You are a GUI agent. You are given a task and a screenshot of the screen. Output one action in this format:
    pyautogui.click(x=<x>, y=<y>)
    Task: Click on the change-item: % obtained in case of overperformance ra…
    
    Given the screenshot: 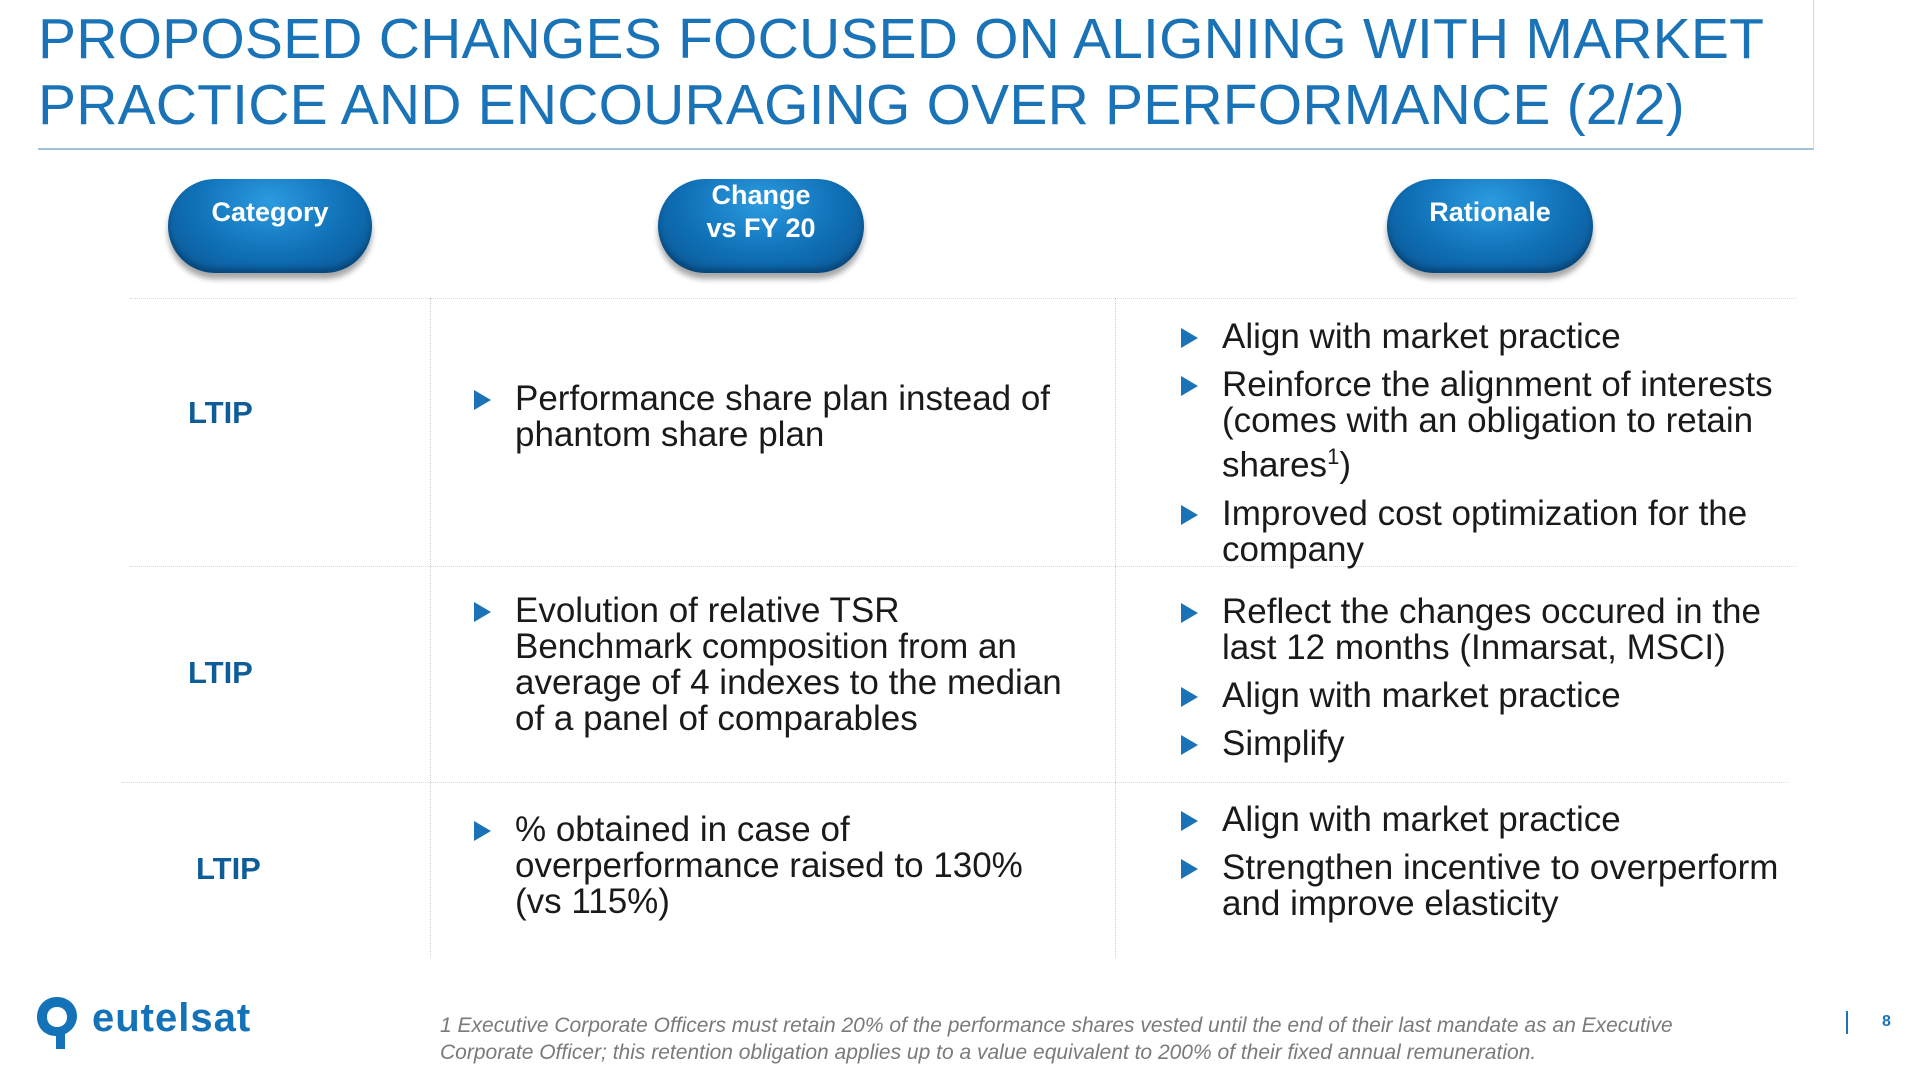 What is the action you would take?
    pyautogui.click(x=774, y=866)
    